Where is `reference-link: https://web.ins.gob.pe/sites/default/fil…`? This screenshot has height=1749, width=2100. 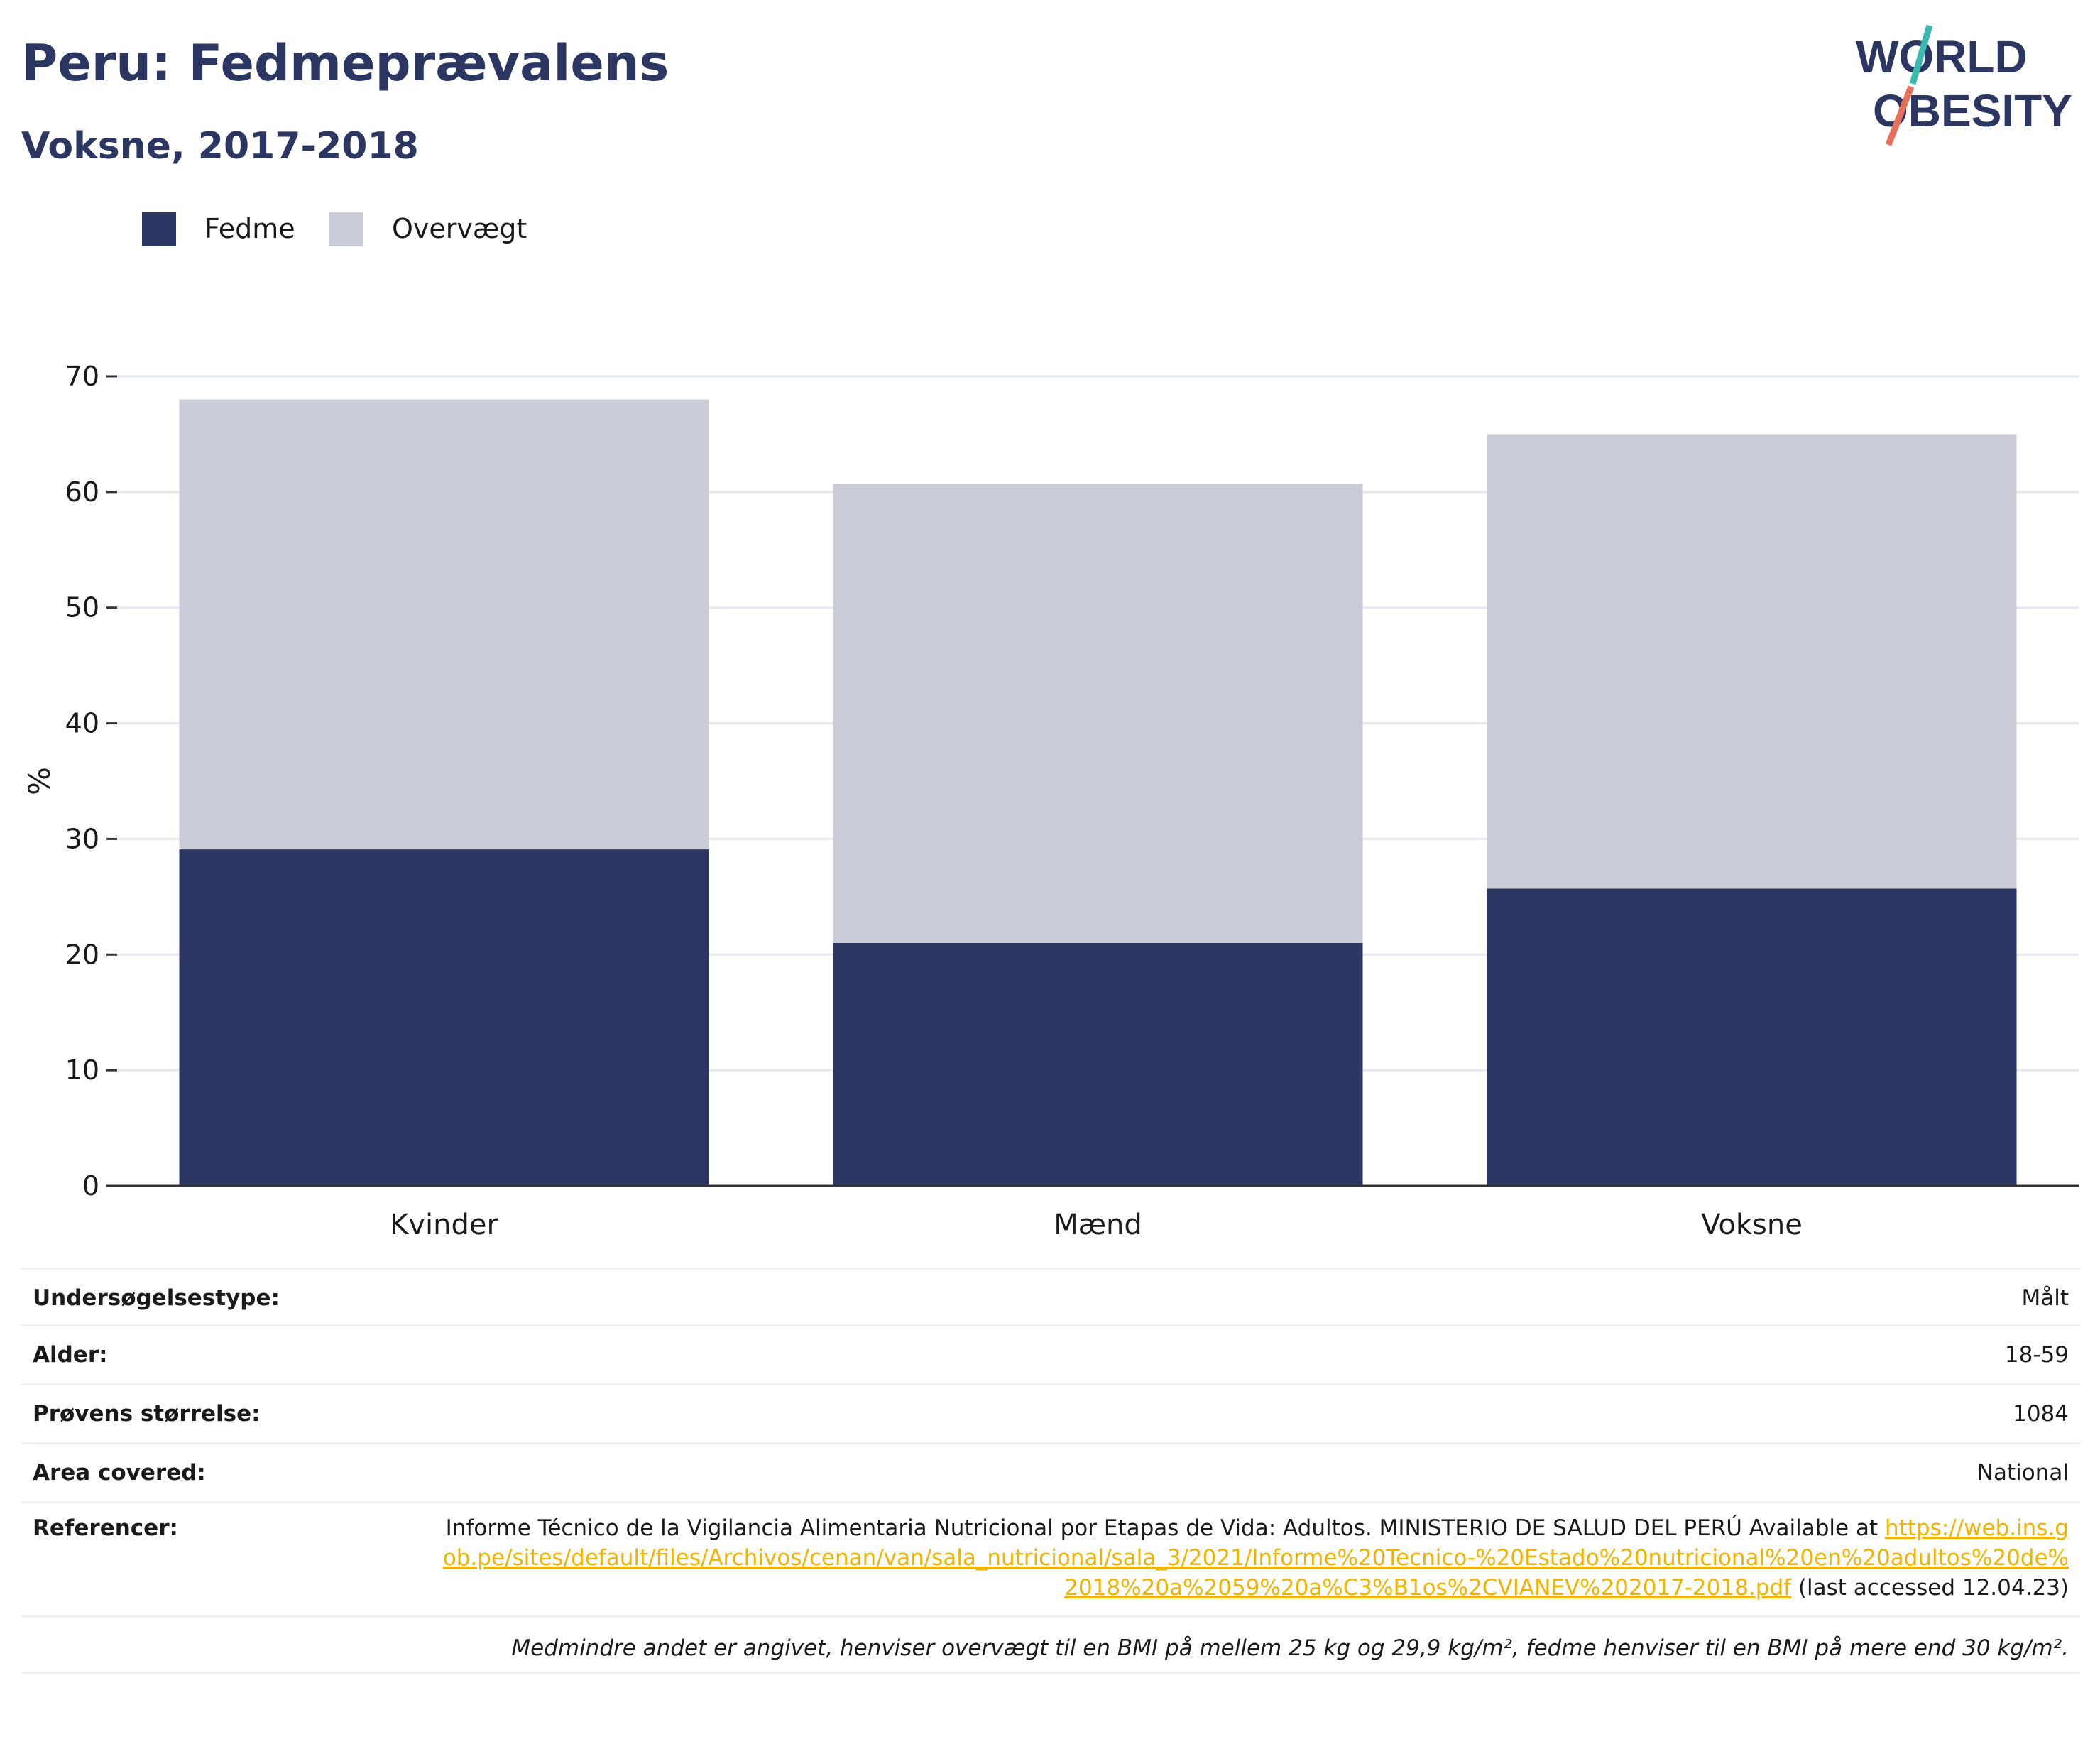 reference-link: https://web.ins.gob.pe/sites/default/fil… is located at coordinates (1255, 1558).